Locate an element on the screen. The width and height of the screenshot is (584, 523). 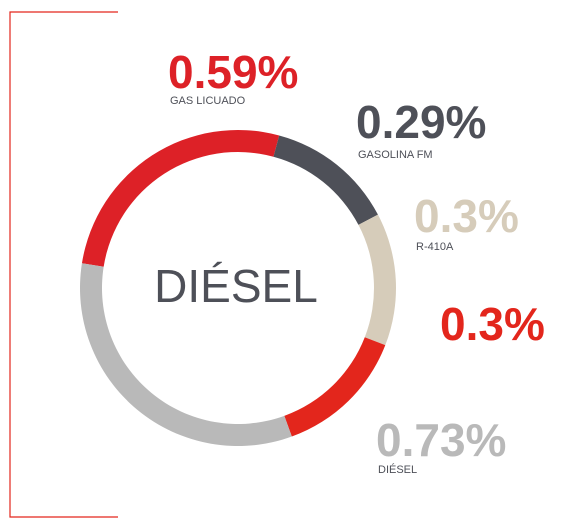
value-label: 0.73% is located at coordinates (441, 440).